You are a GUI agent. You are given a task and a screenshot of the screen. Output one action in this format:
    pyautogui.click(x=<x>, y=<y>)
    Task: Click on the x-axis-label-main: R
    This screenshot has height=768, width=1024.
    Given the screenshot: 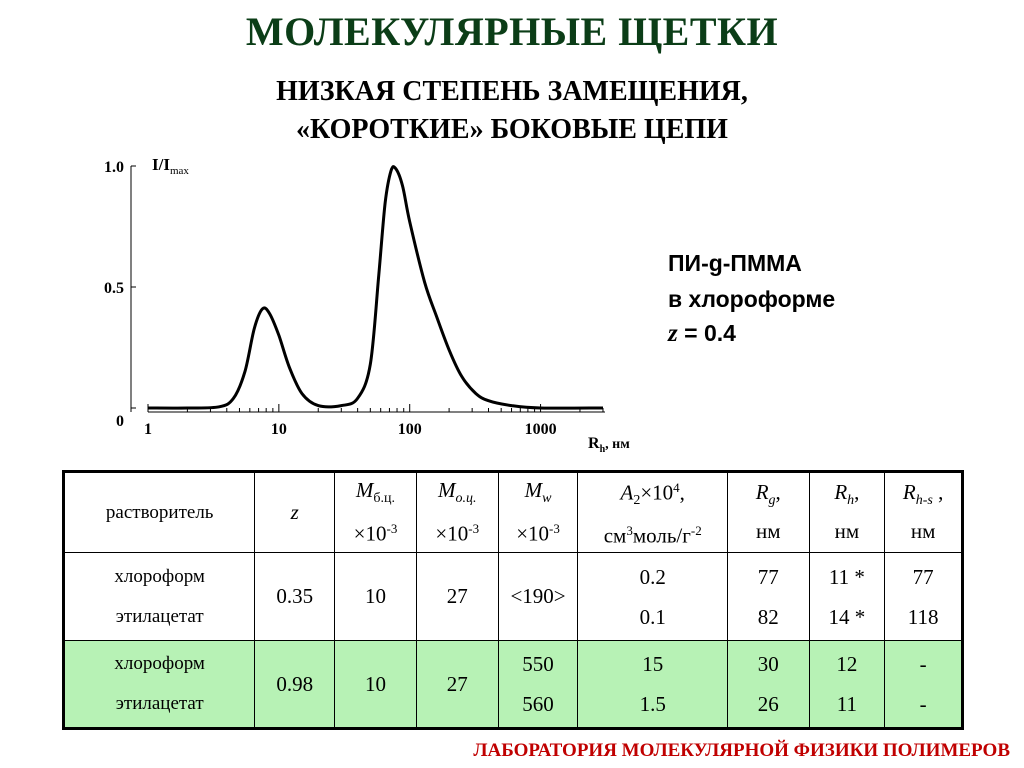 What is the action you would take?
    pyautogui.click(x=594, y=443)
    